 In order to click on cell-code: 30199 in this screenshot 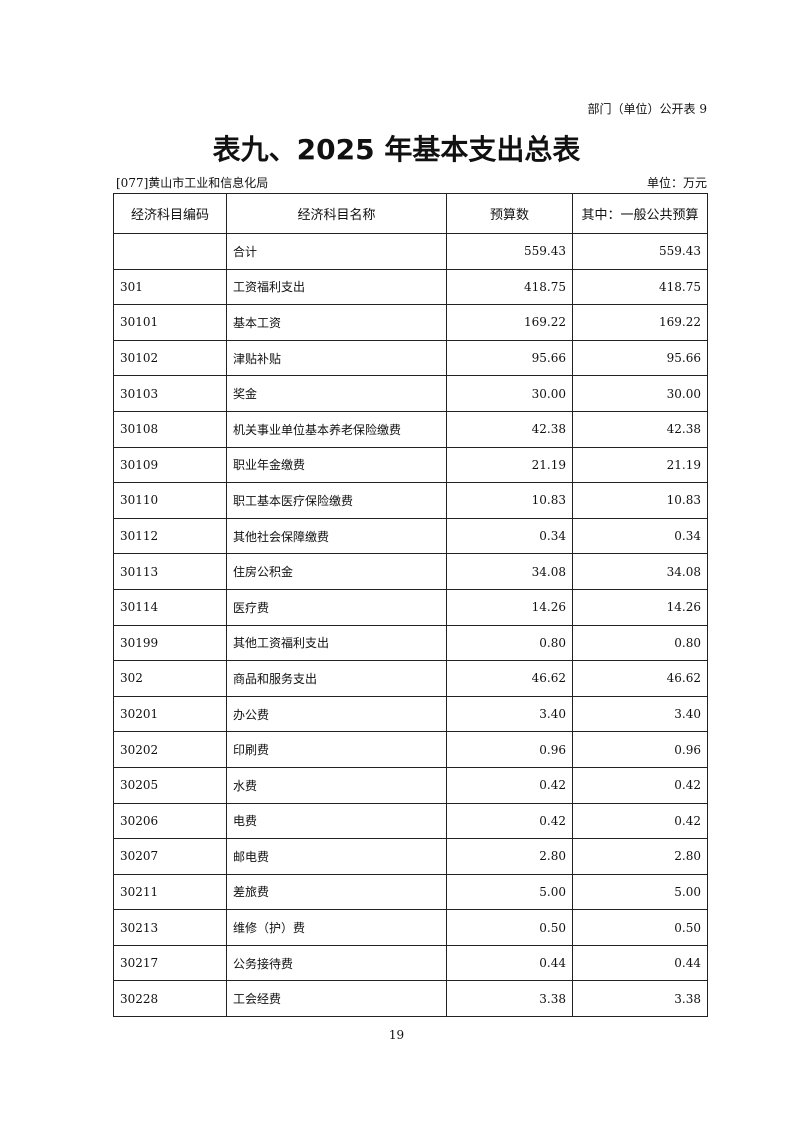, I will do `click(170, 643)`.